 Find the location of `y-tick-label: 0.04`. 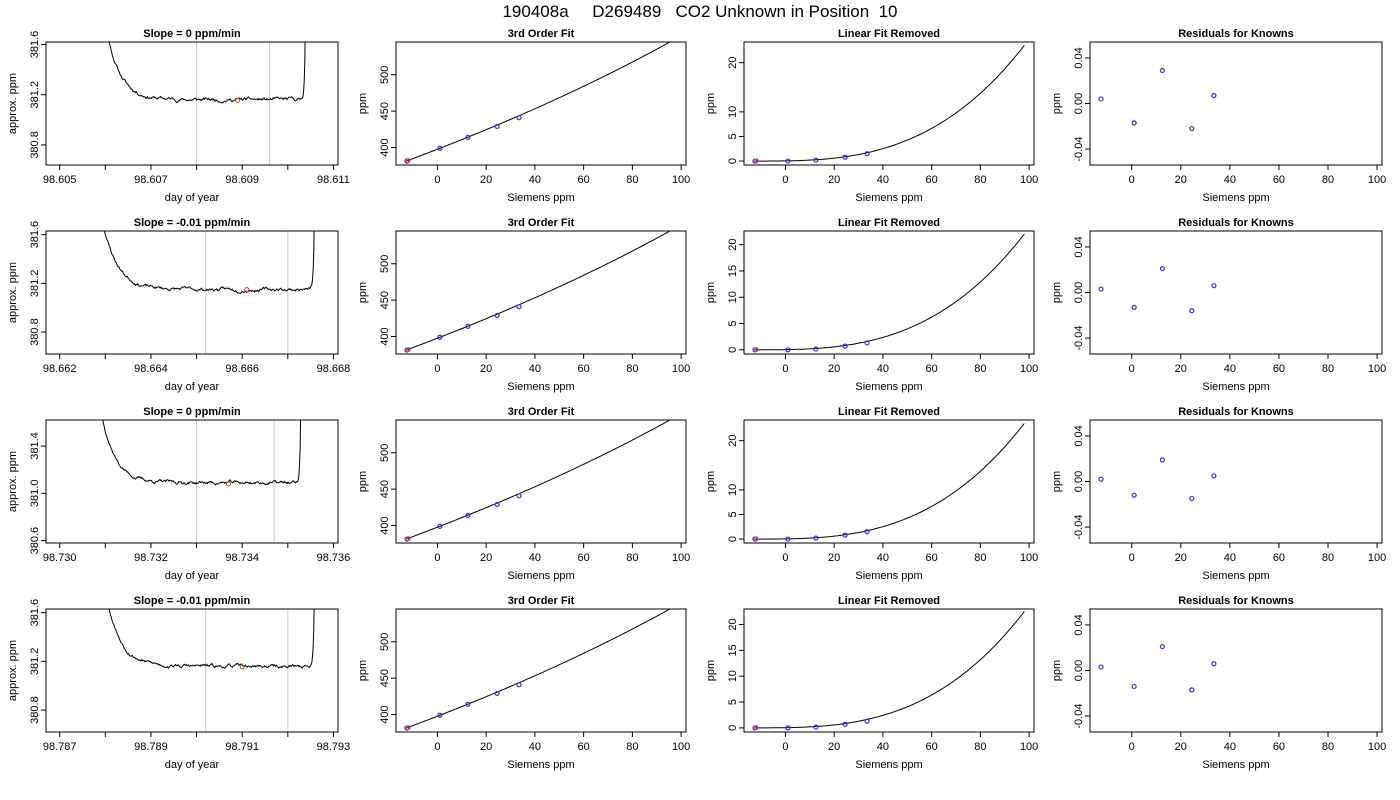

y-tick-label: 0.04 is located at coordinates (1079, 57).